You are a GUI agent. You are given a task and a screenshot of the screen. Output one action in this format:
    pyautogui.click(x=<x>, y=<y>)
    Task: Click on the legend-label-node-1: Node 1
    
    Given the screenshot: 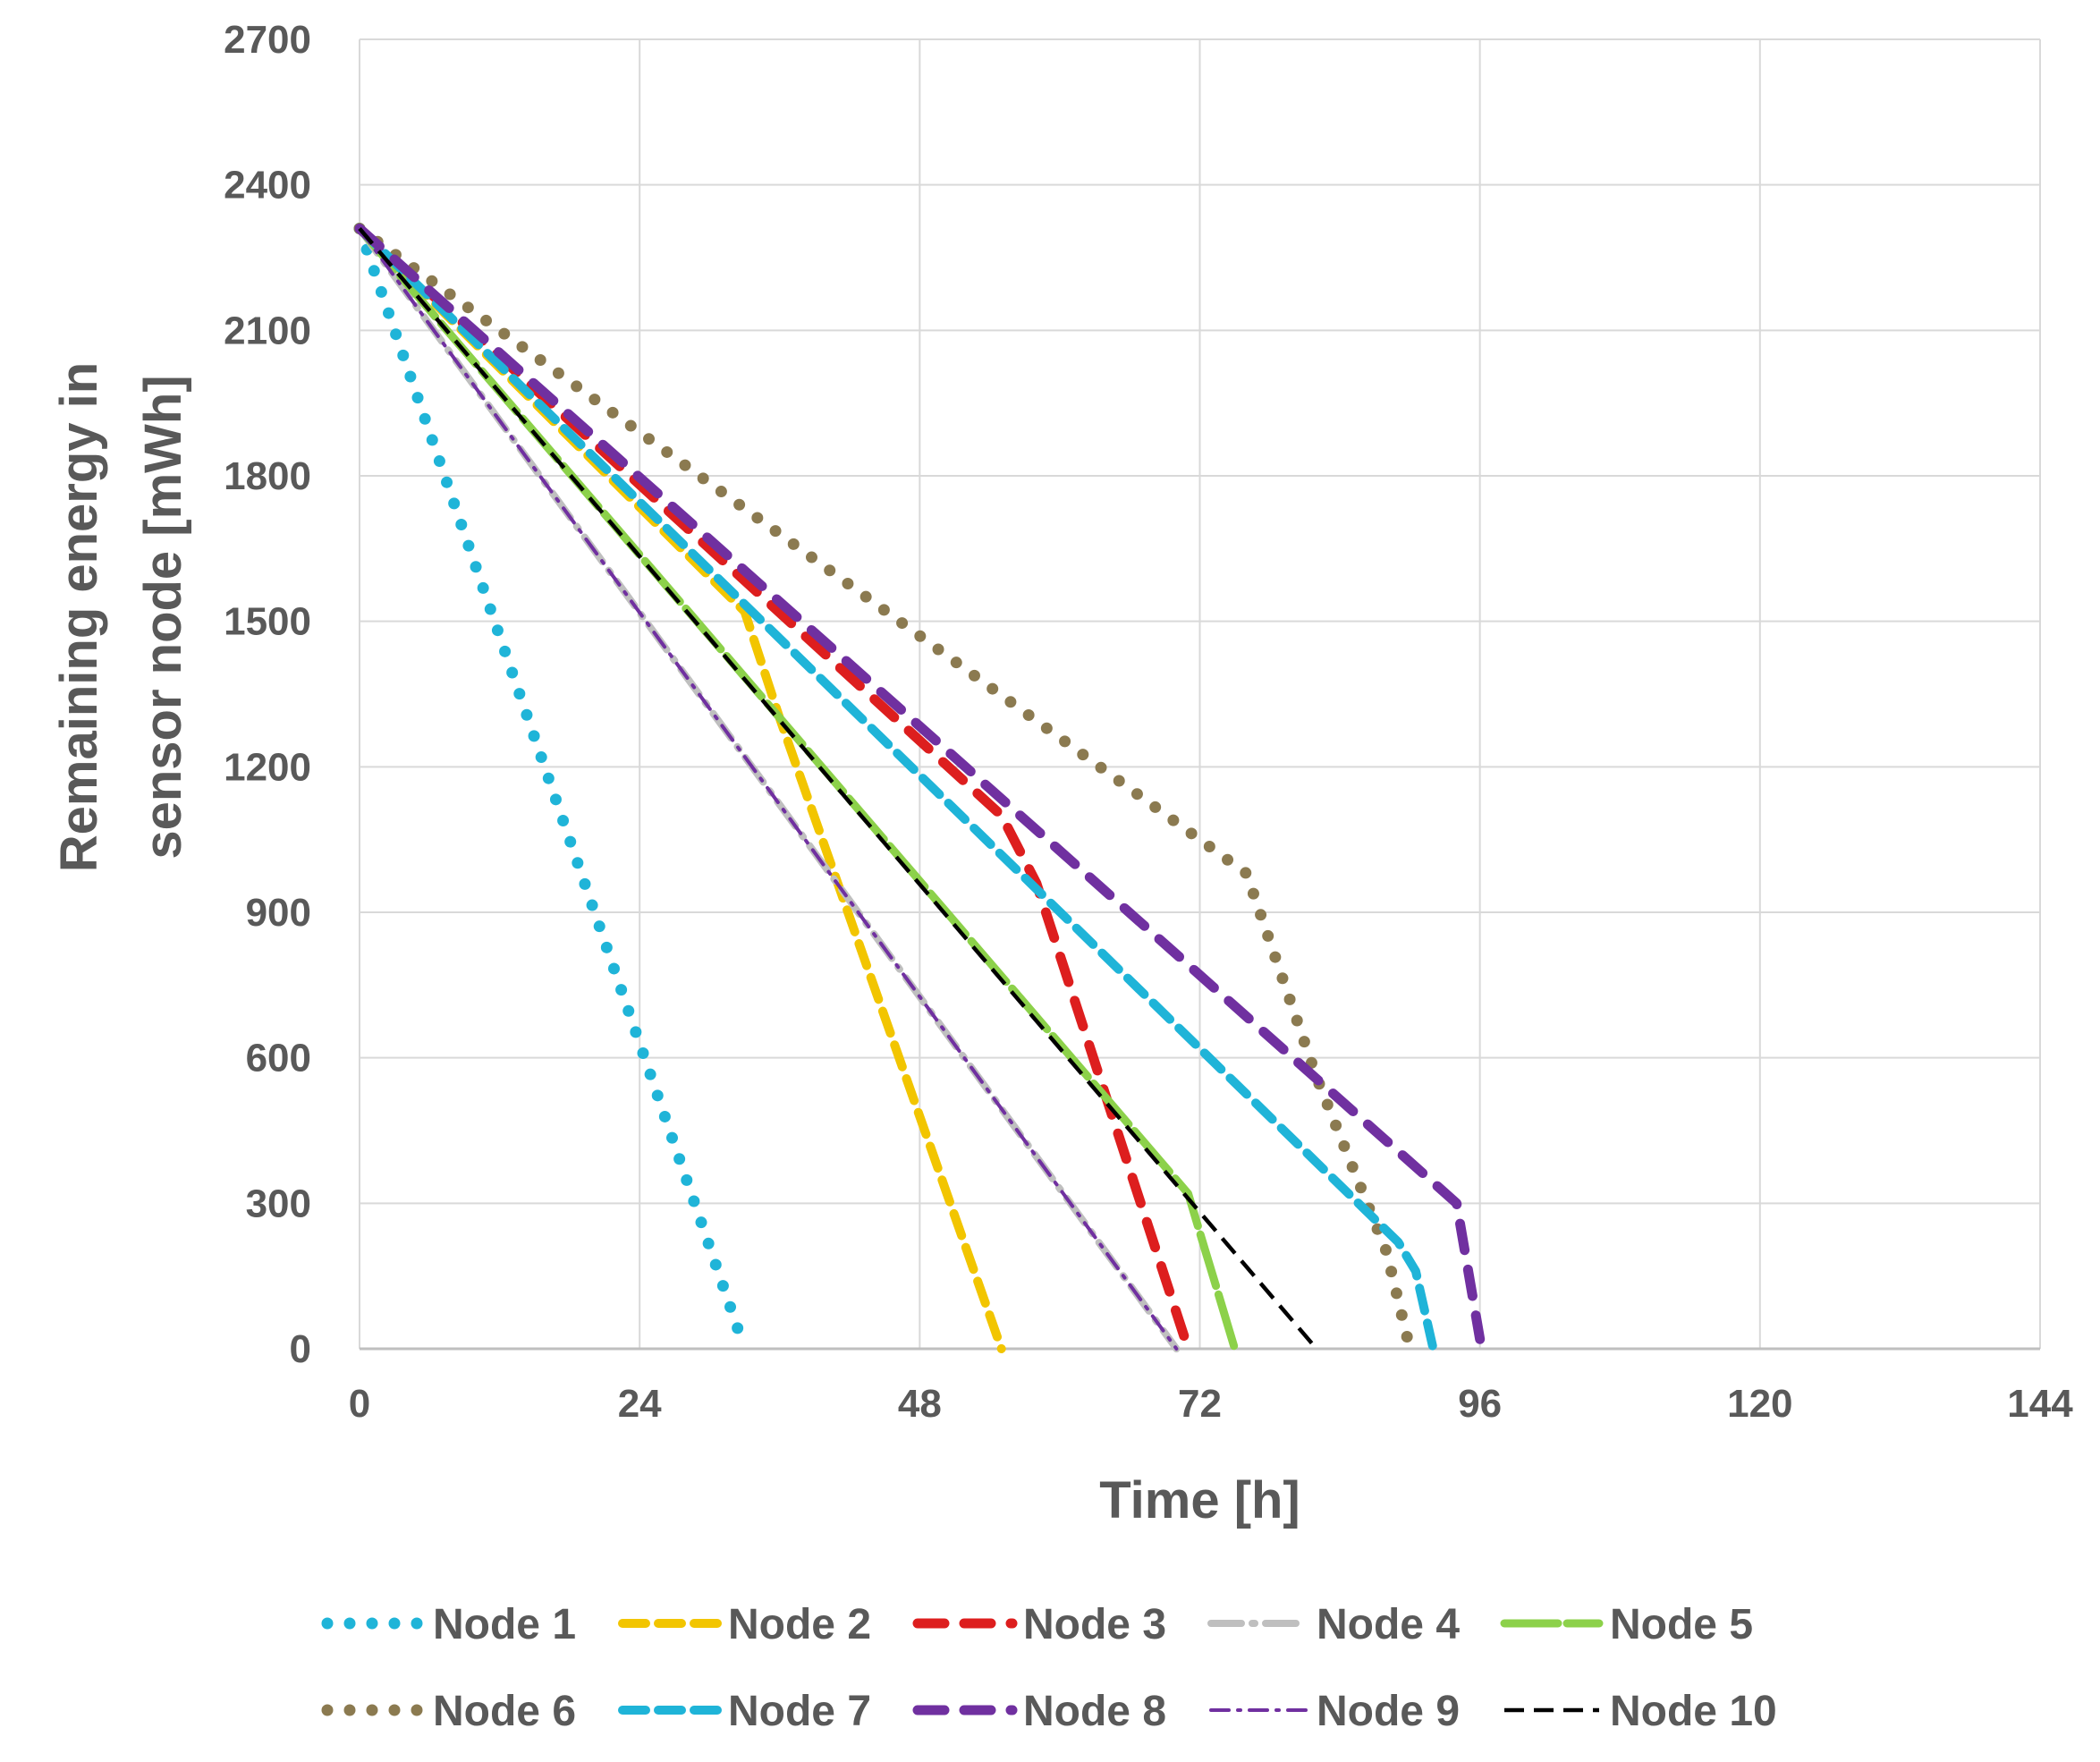 What is the action you would take?
    pyautogui.click(x=504, y=1624)
    